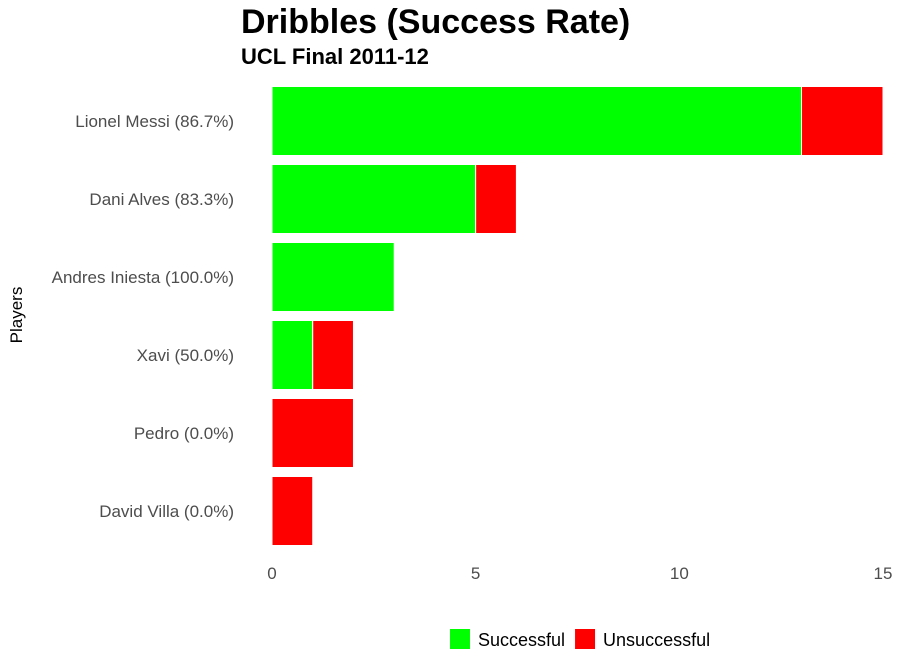  I want to click on x-tick-label: 5, so click(475, 573).